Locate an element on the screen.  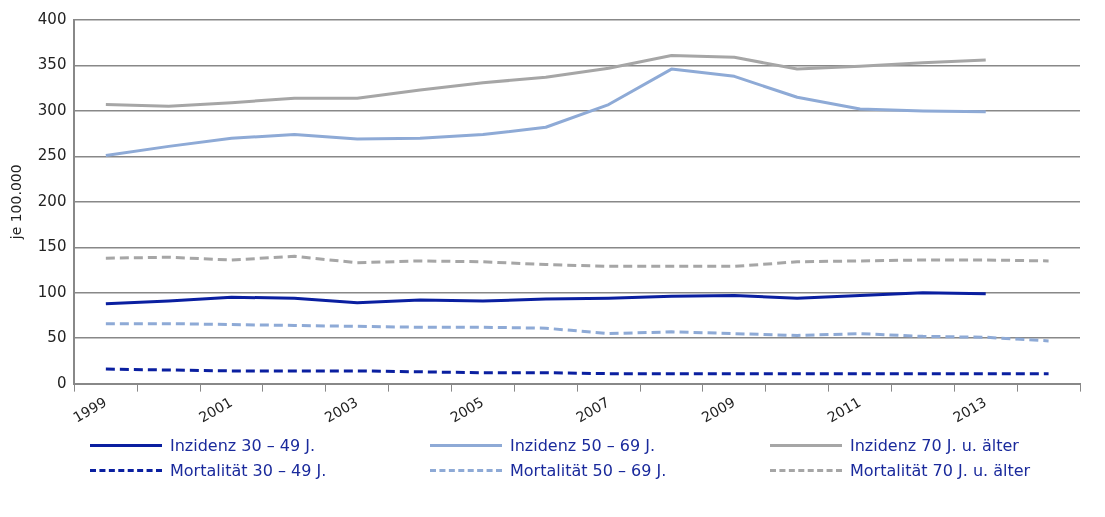
y-tick-label: 300 is located at coordinates (52, 109).